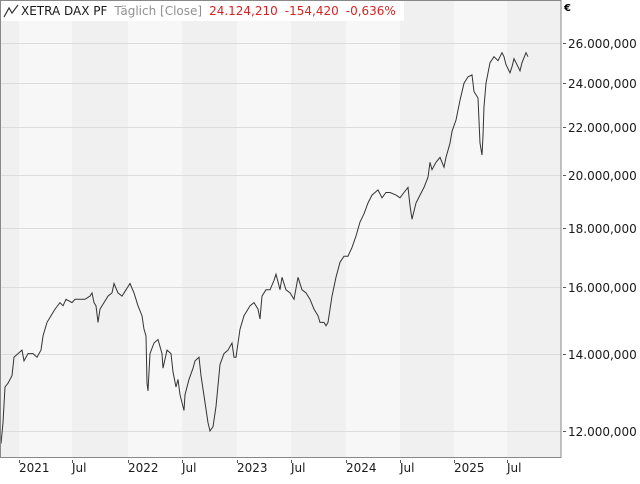 The image size is (640, 484). What do you see at coordinates (602, 228) in the screenshot?
I see `y-tick-label: 18.000,000` at bounding box center [602, 228].